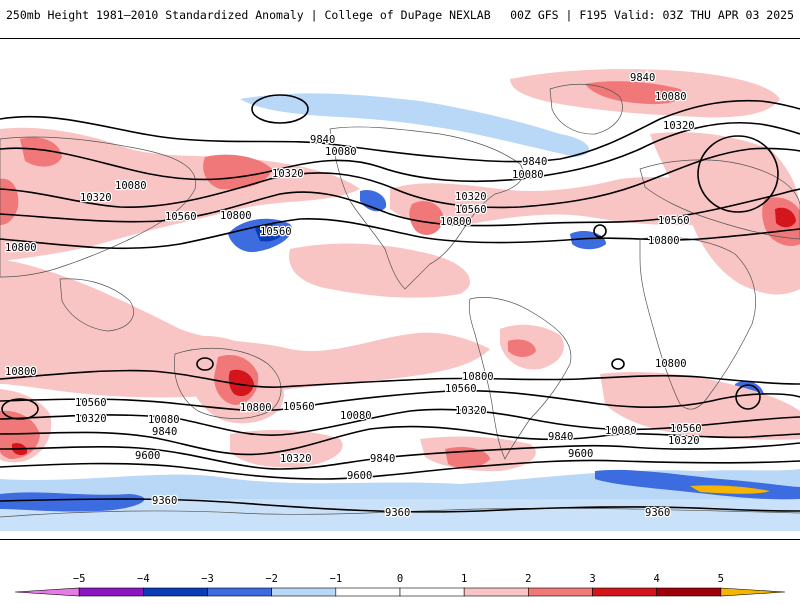  What do you see at coordinates (522, 348) in the screenshot?
I see `positive-anomaly-south-america-red` at bounding box center [522, 348].